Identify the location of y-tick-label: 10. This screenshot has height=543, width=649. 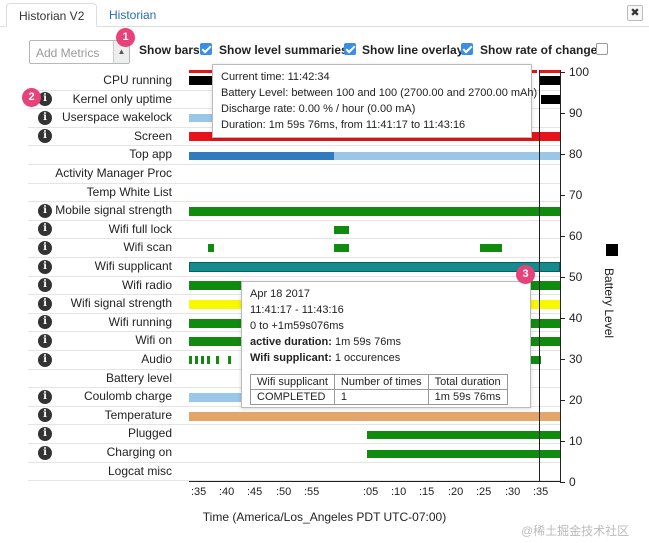
(576, 441).